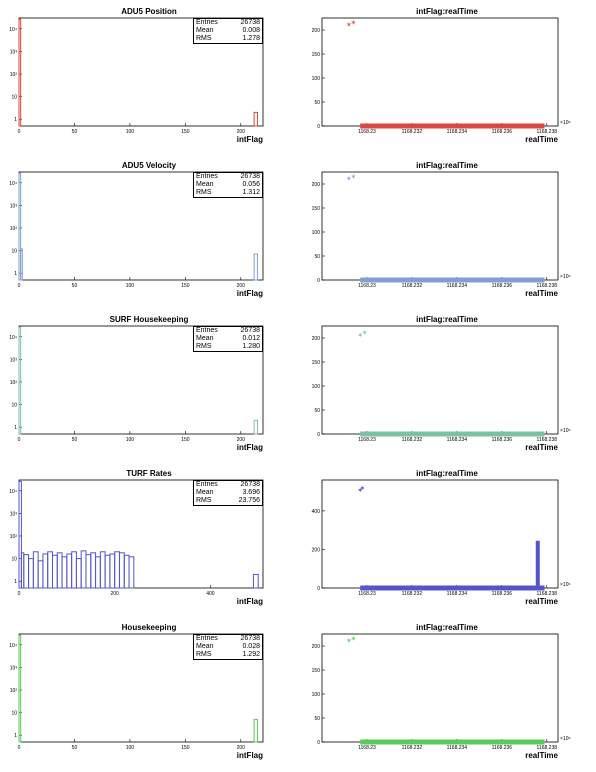 This screenshot has height=772, width=596. I want to click on x-tick-label: 0, so click(19, 594).